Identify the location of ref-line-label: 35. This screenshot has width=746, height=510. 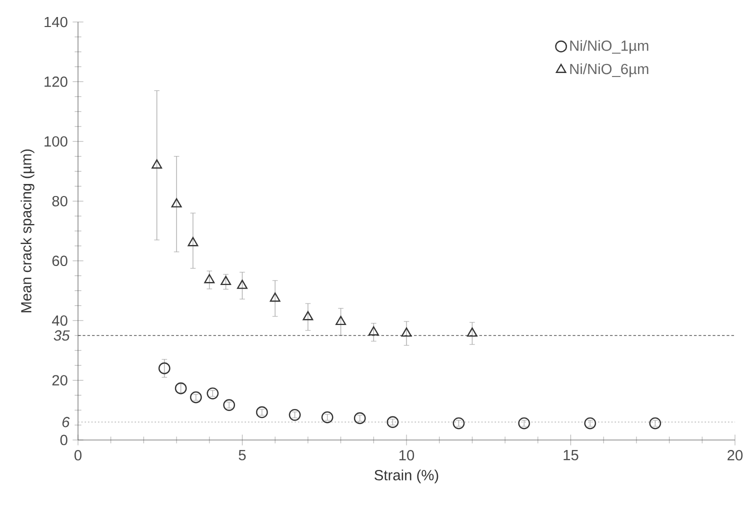
(62, 335).